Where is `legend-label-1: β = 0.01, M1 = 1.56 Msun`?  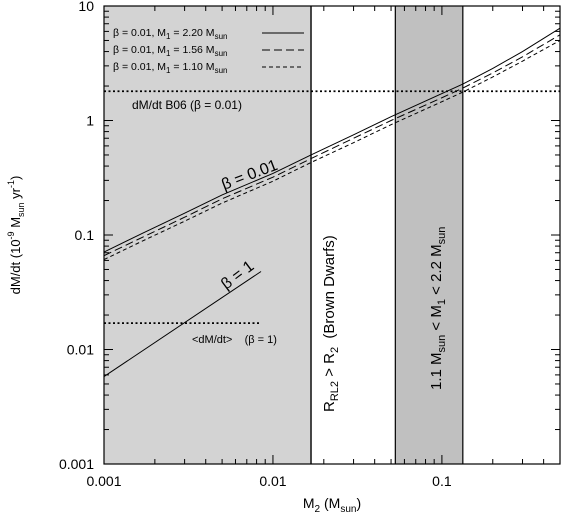
legend-label-1: β = 0.01, M1 = 1.56 Msun is located at coordinates (170, 51).